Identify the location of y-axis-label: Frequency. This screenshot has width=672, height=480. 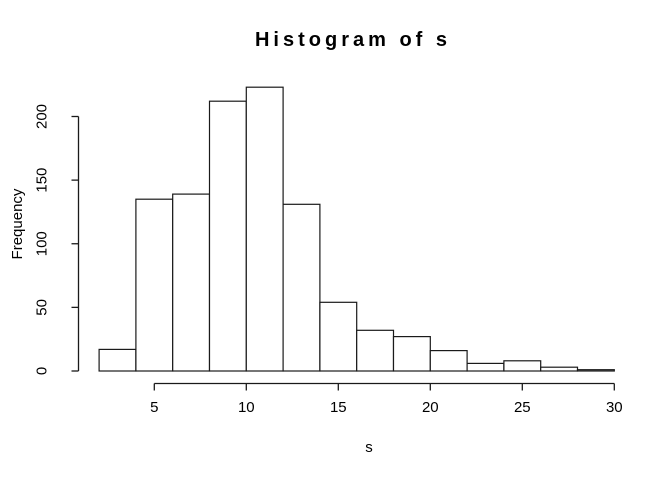
(17, 223).